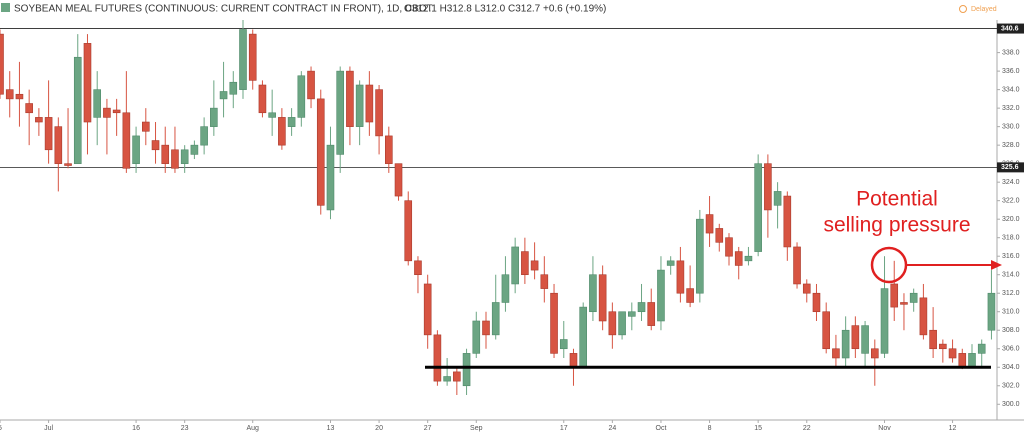  I want to click on y-tick-label: 304.0, so click(1011, 367).